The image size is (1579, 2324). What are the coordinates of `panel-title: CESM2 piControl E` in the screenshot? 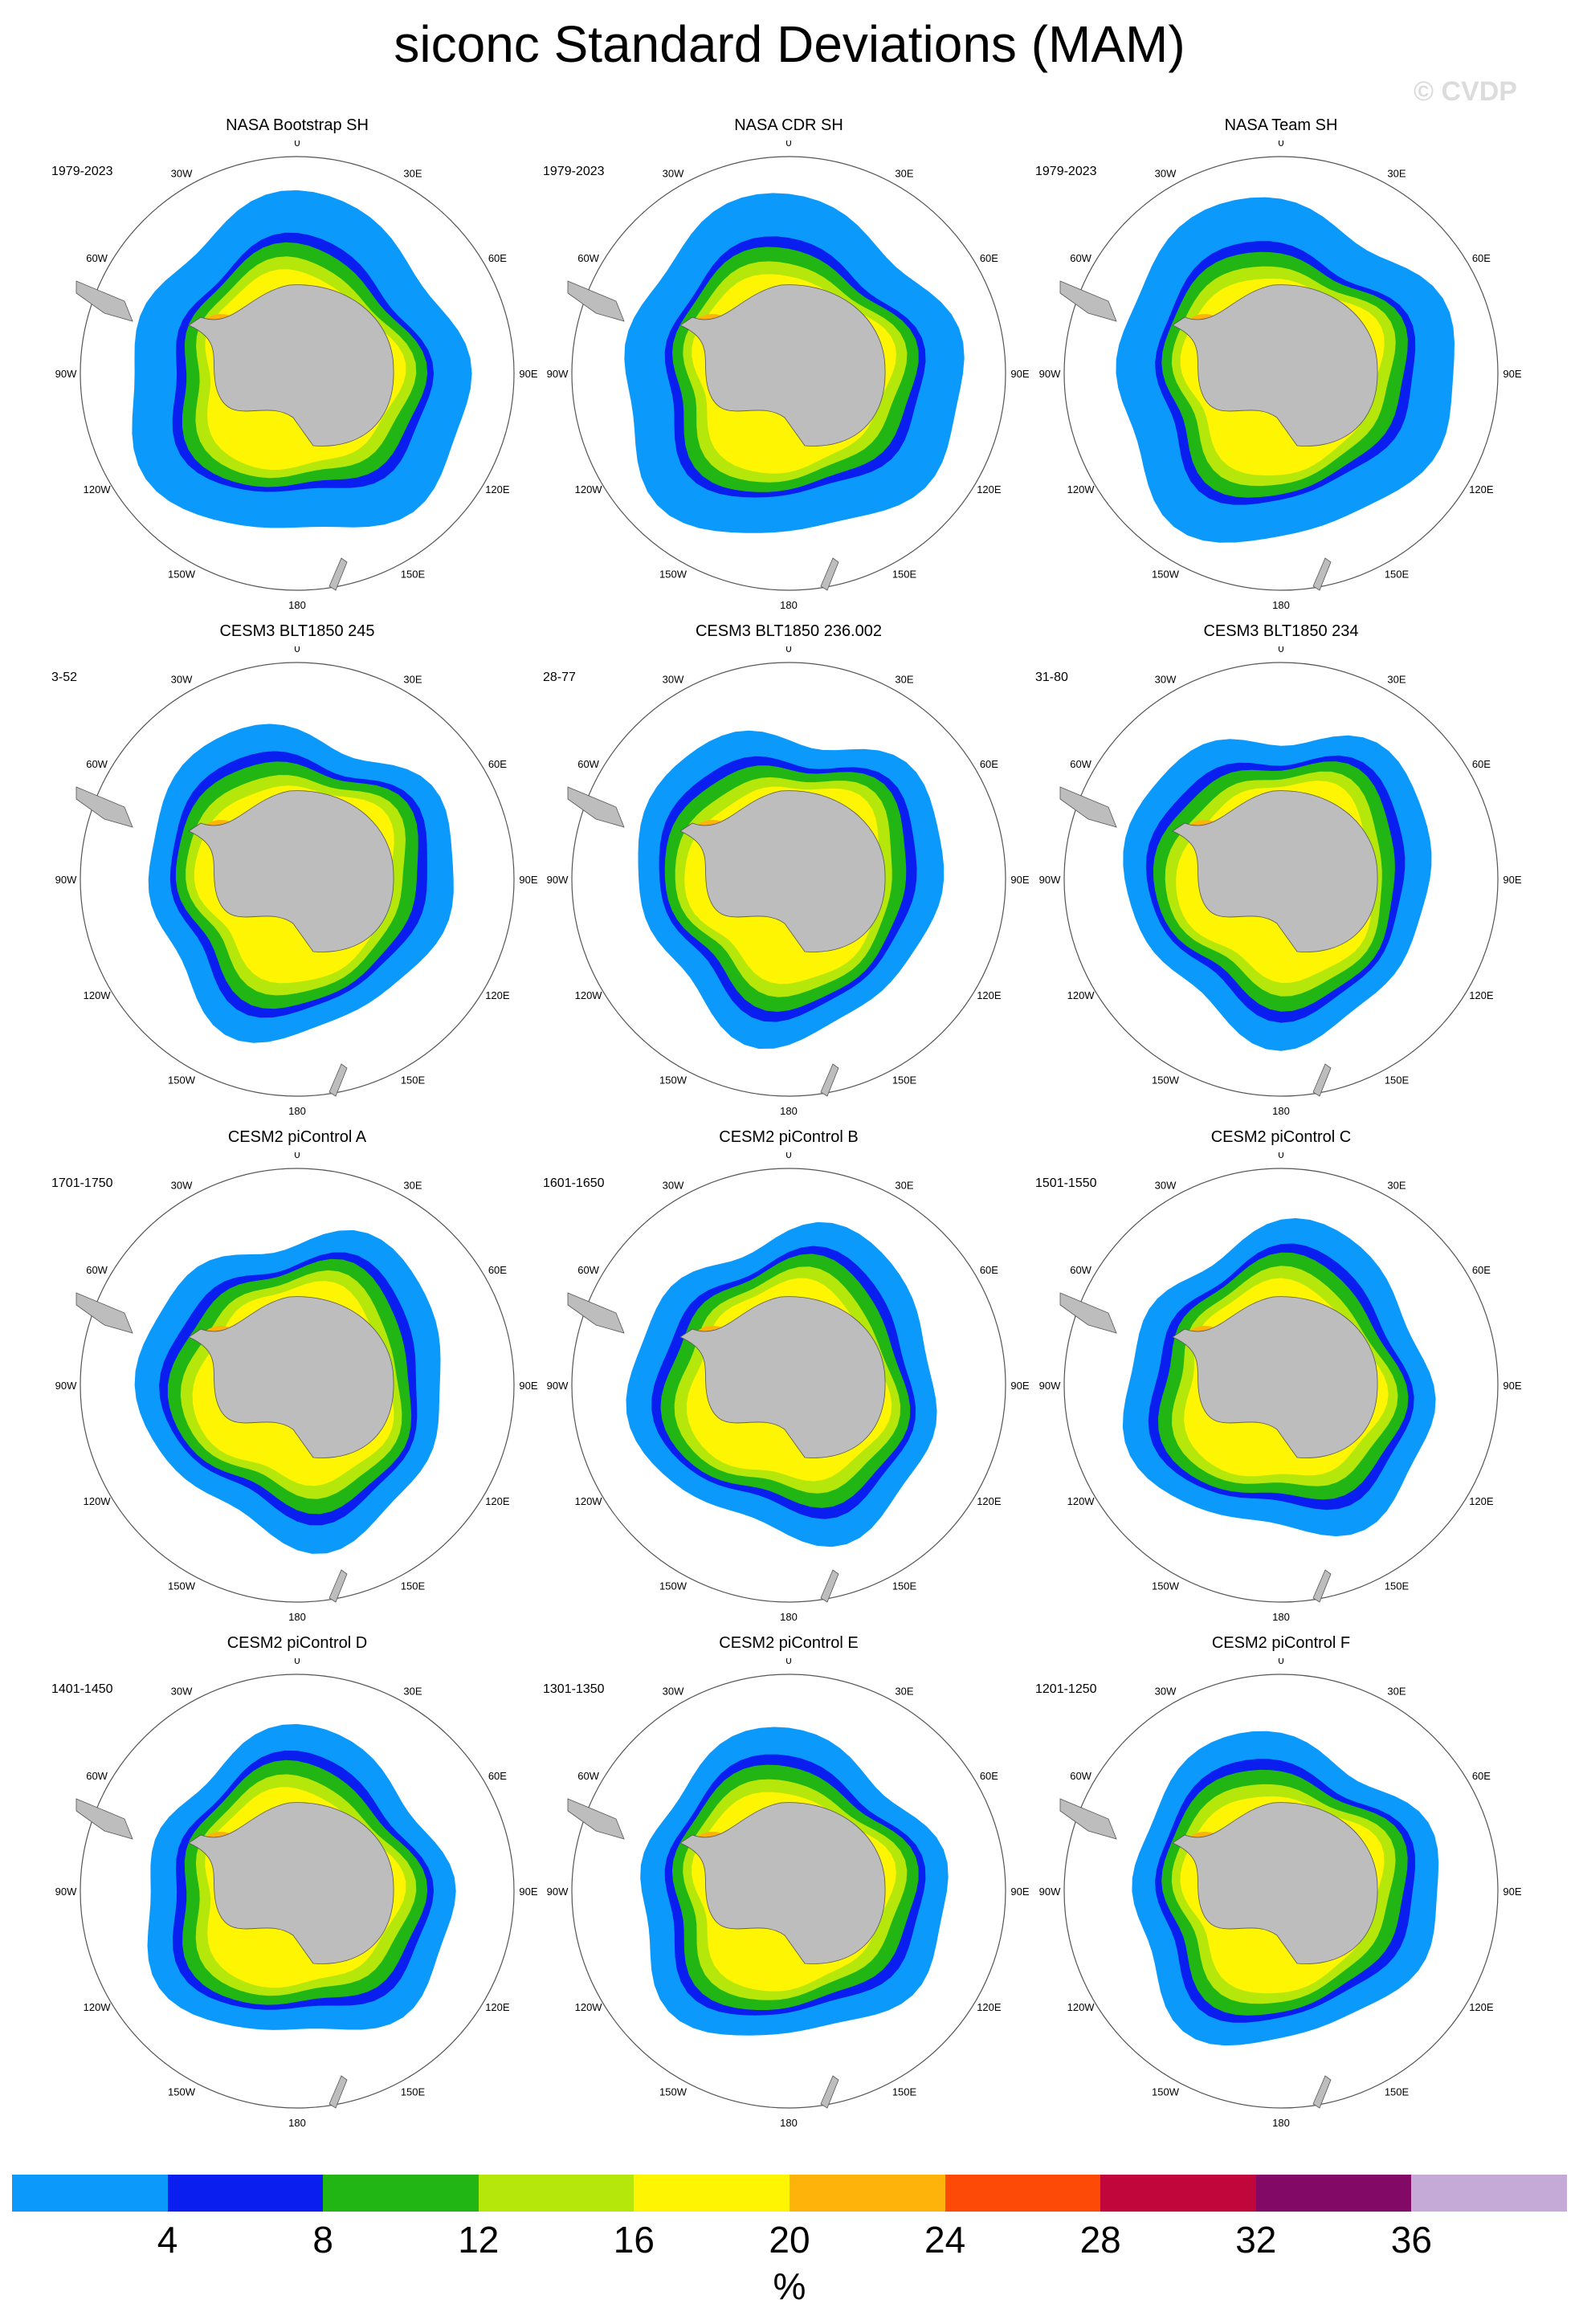 It's located at (789, 1643).